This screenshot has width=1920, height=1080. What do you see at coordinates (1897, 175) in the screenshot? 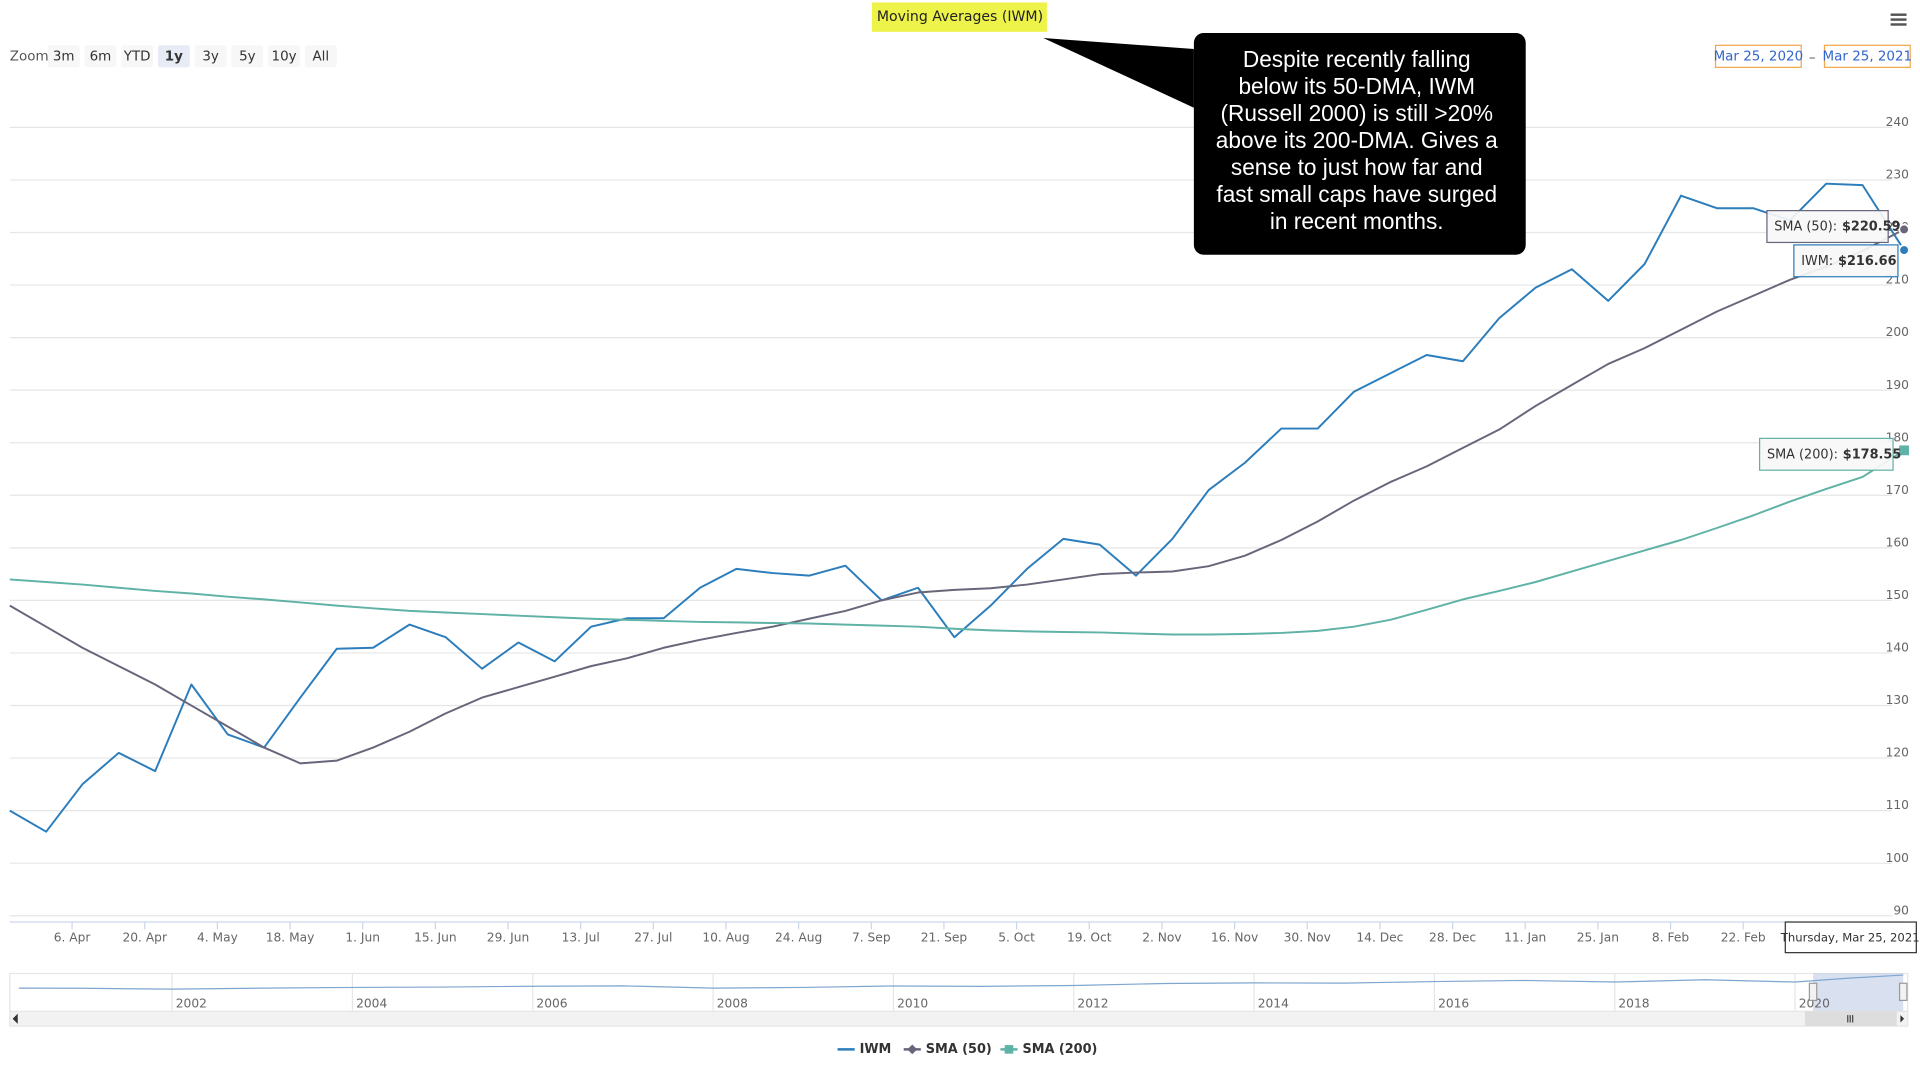
I see `y-tick-label: 230` at bounding box center [1897, 175].